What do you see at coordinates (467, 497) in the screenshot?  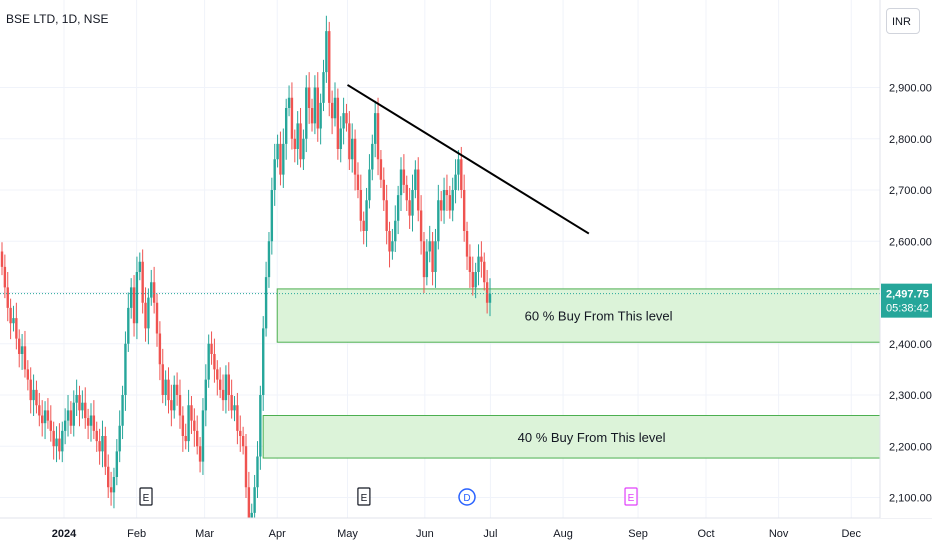 I see `dividend-marker` at bounding box center [467, 497].